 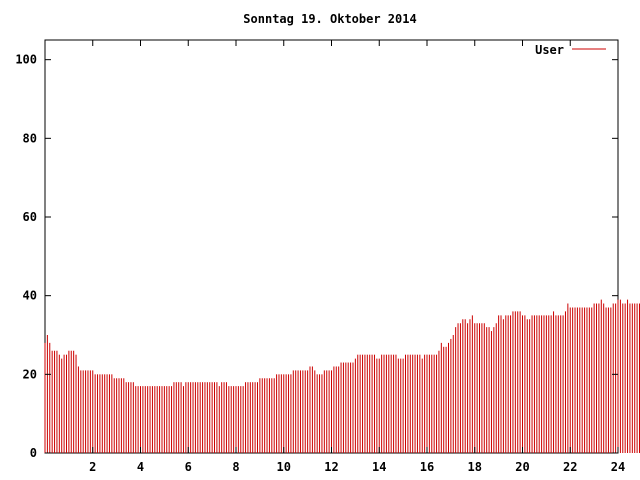 I want to click on x-tick-label: 8, so click(x=235, y=467).